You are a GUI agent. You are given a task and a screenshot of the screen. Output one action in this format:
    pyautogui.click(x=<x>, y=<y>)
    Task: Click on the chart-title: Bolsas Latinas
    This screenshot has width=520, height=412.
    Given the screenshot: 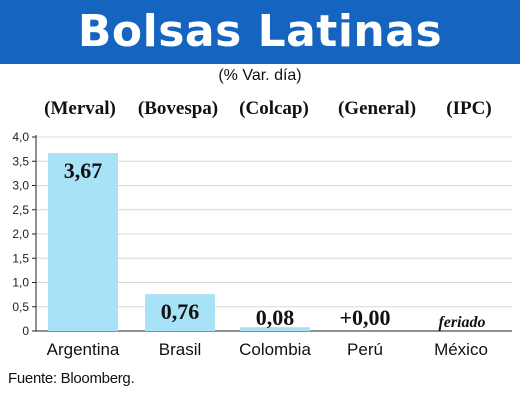 What is the action you would take?
    pyautogui.click(x=260, y=31)
    